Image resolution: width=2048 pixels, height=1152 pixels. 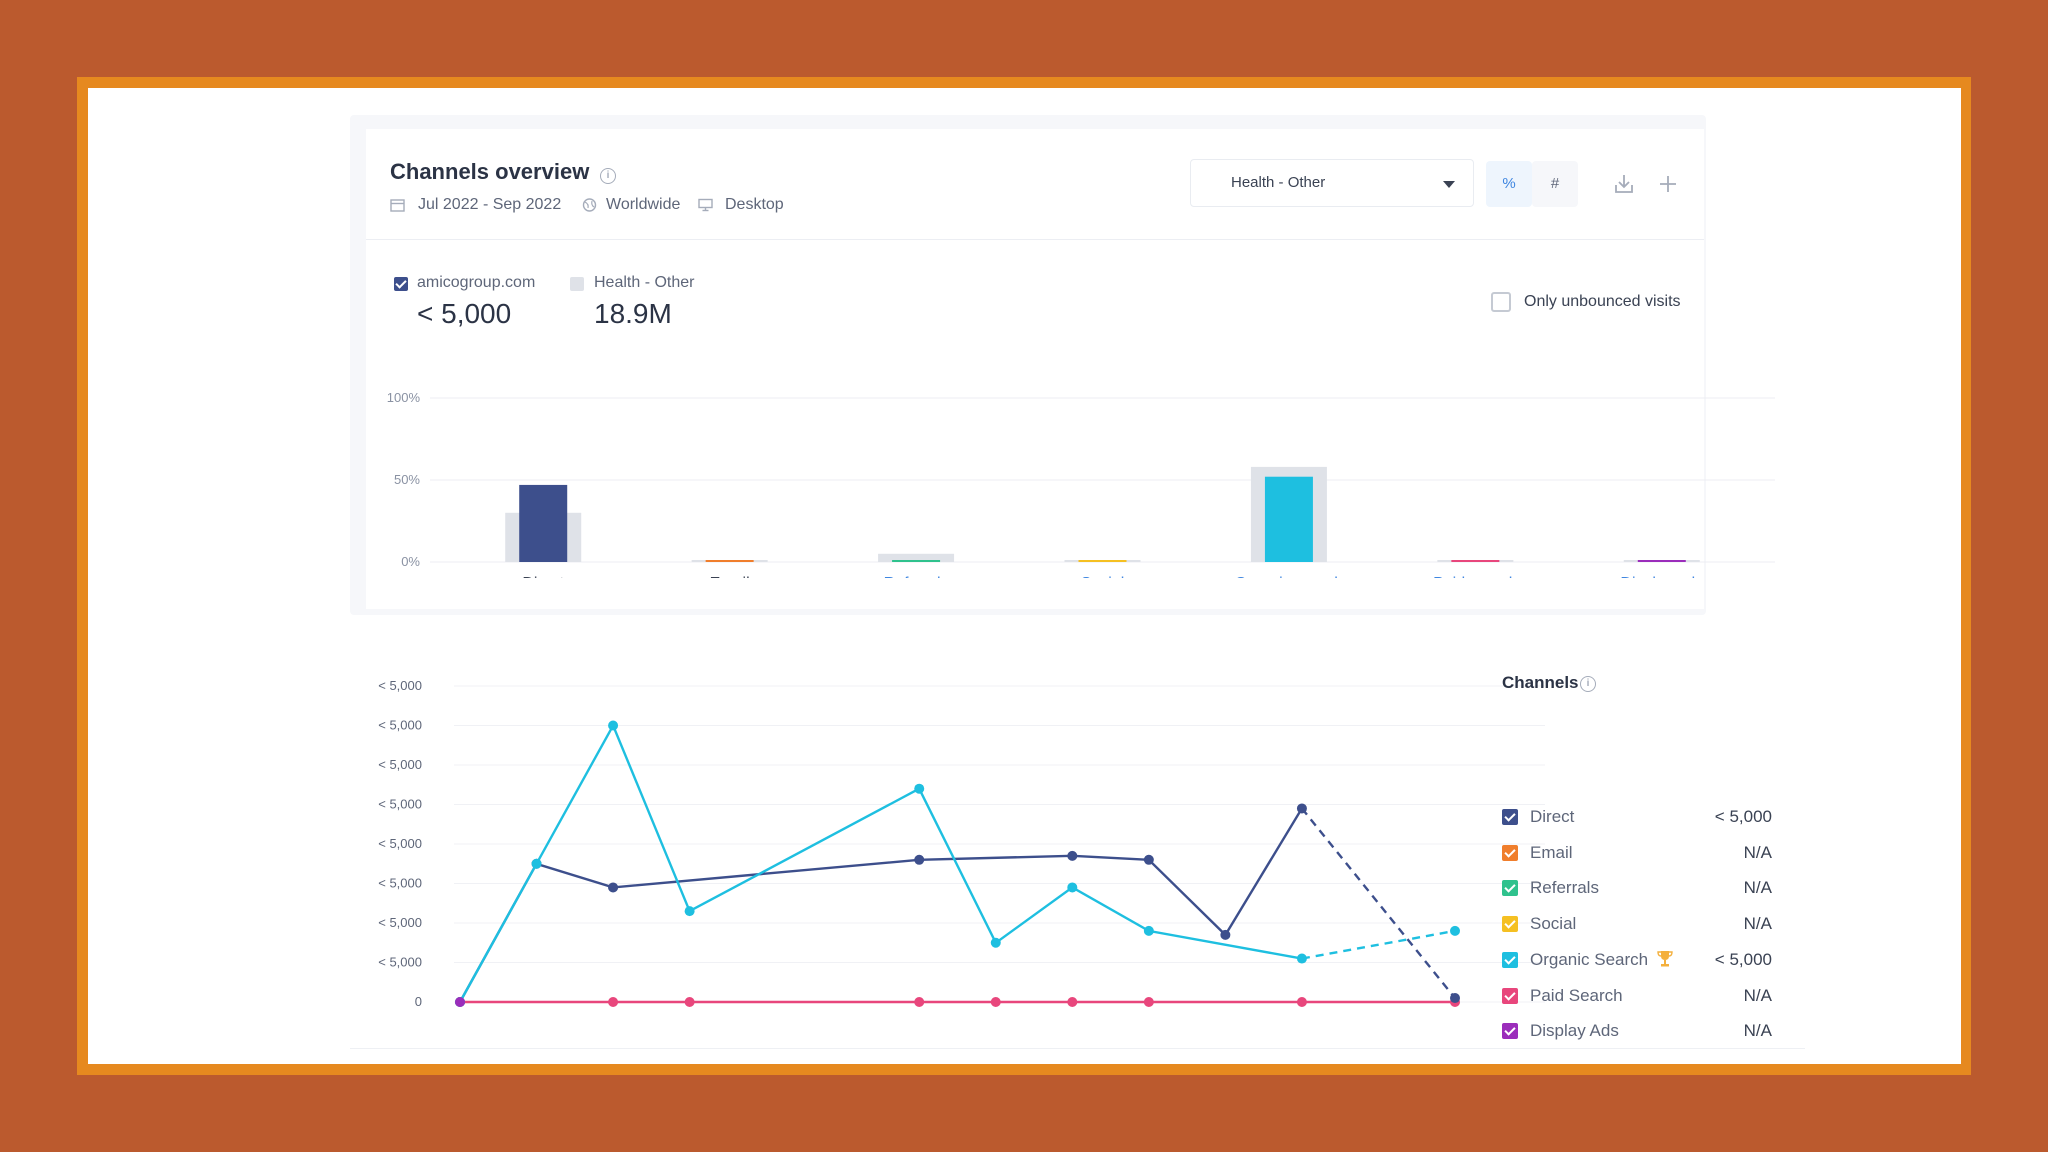 I want to click on channel-name: Display Ads, so click(x=1574, y=1031).